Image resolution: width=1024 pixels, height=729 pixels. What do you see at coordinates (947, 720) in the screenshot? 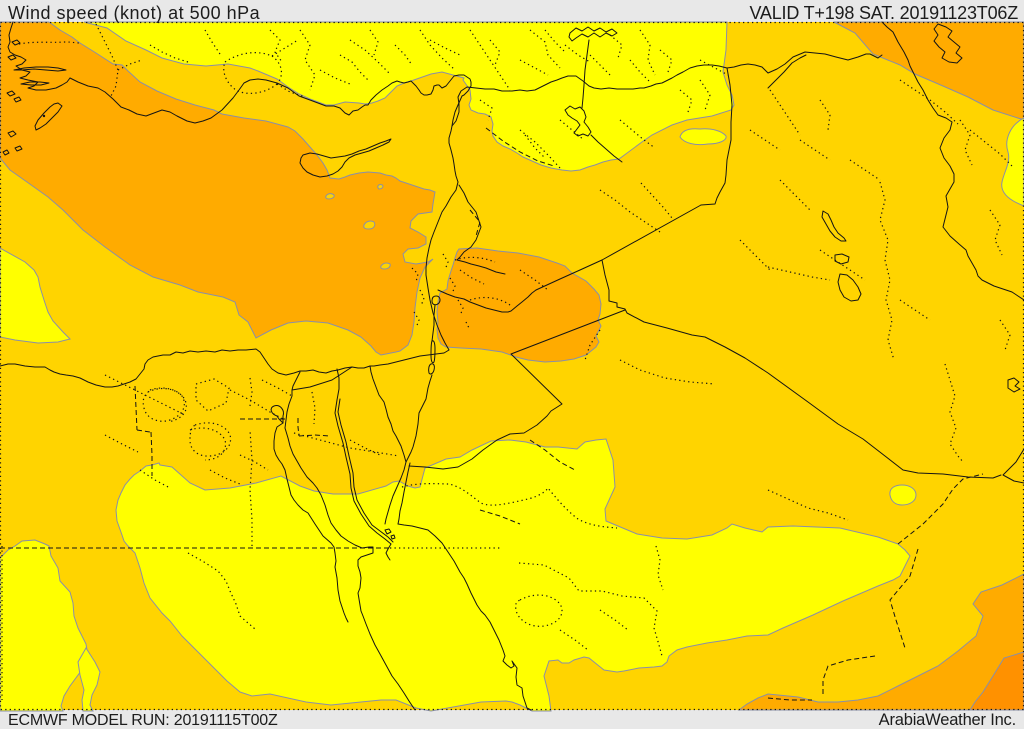
I see `svg-text: ArabiaWeather Inc.` at bounding box center [947, 720].